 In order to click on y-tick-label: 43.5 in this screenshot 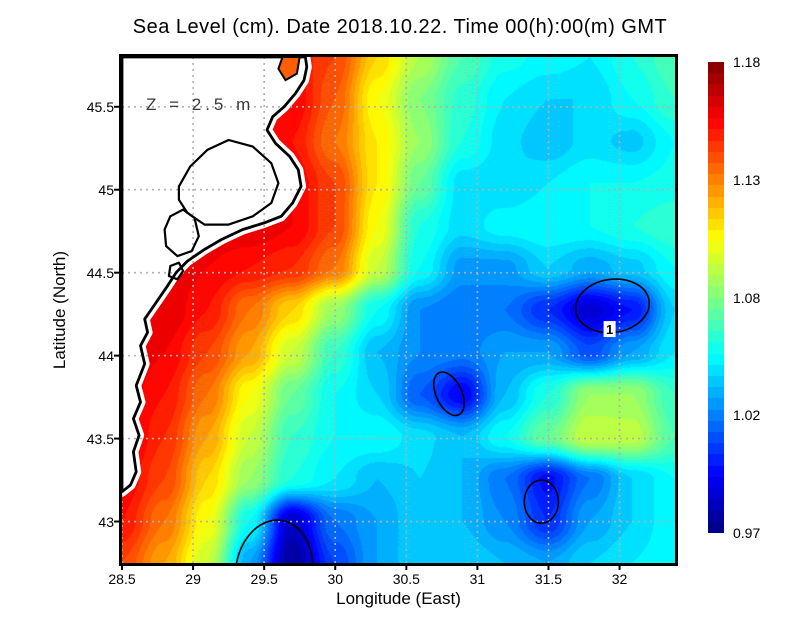, I will do `click(100, 438)`.